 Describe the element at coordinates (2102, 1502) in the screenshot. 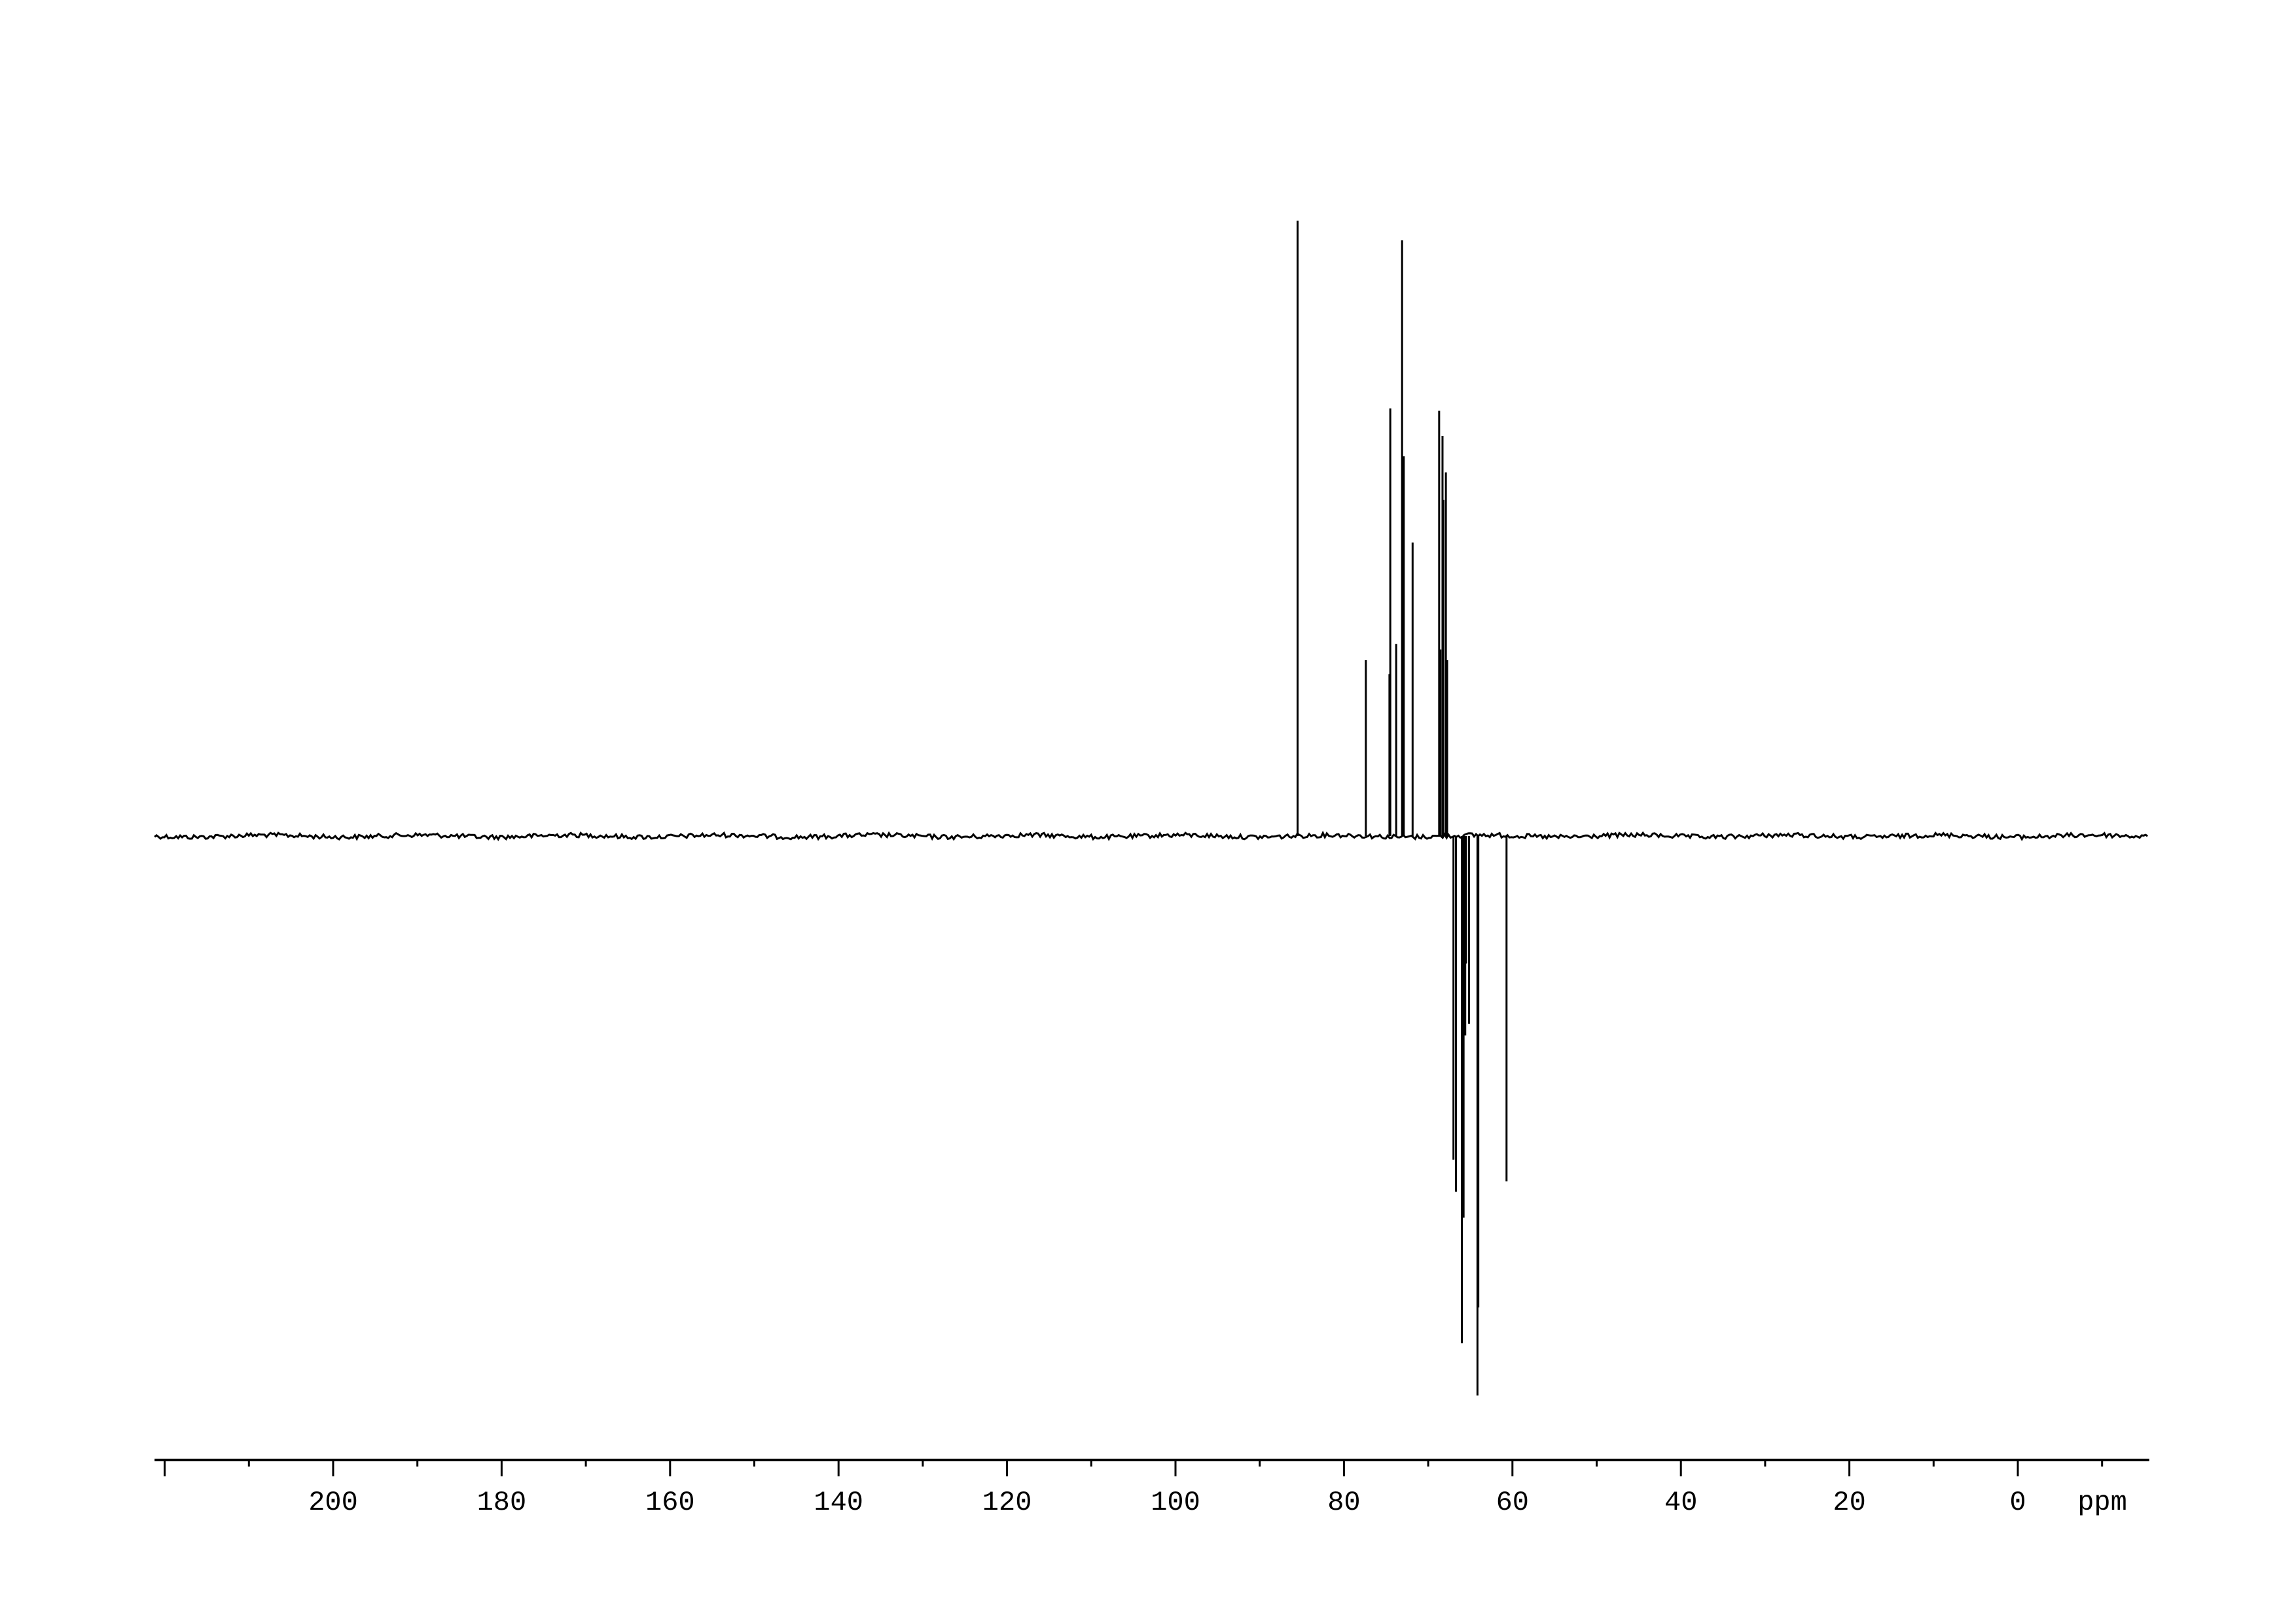

I see `x-axis-unit-label: ppm` at that location.